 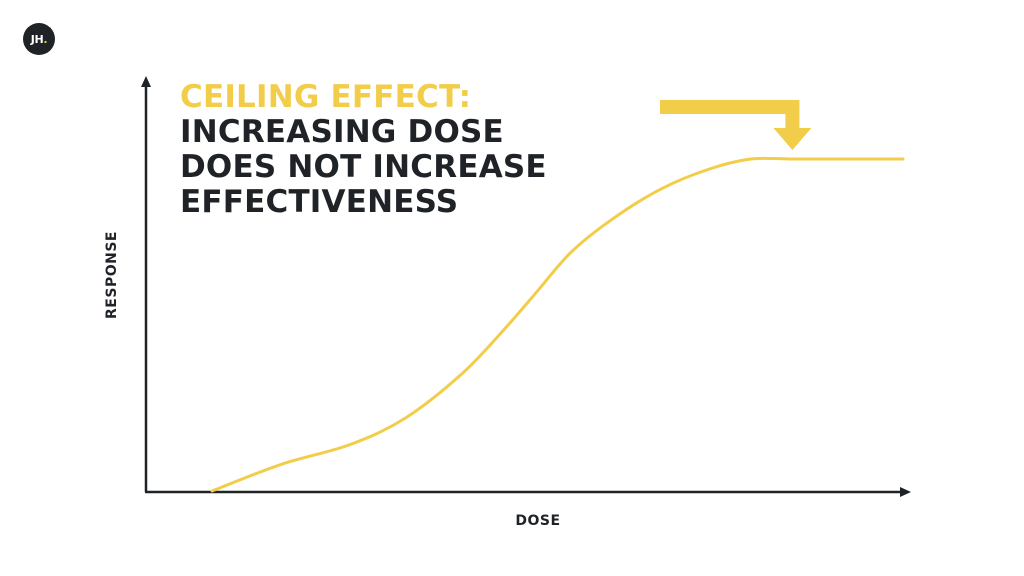 I want to click on annotation-layer, so click(x=736, y=125).